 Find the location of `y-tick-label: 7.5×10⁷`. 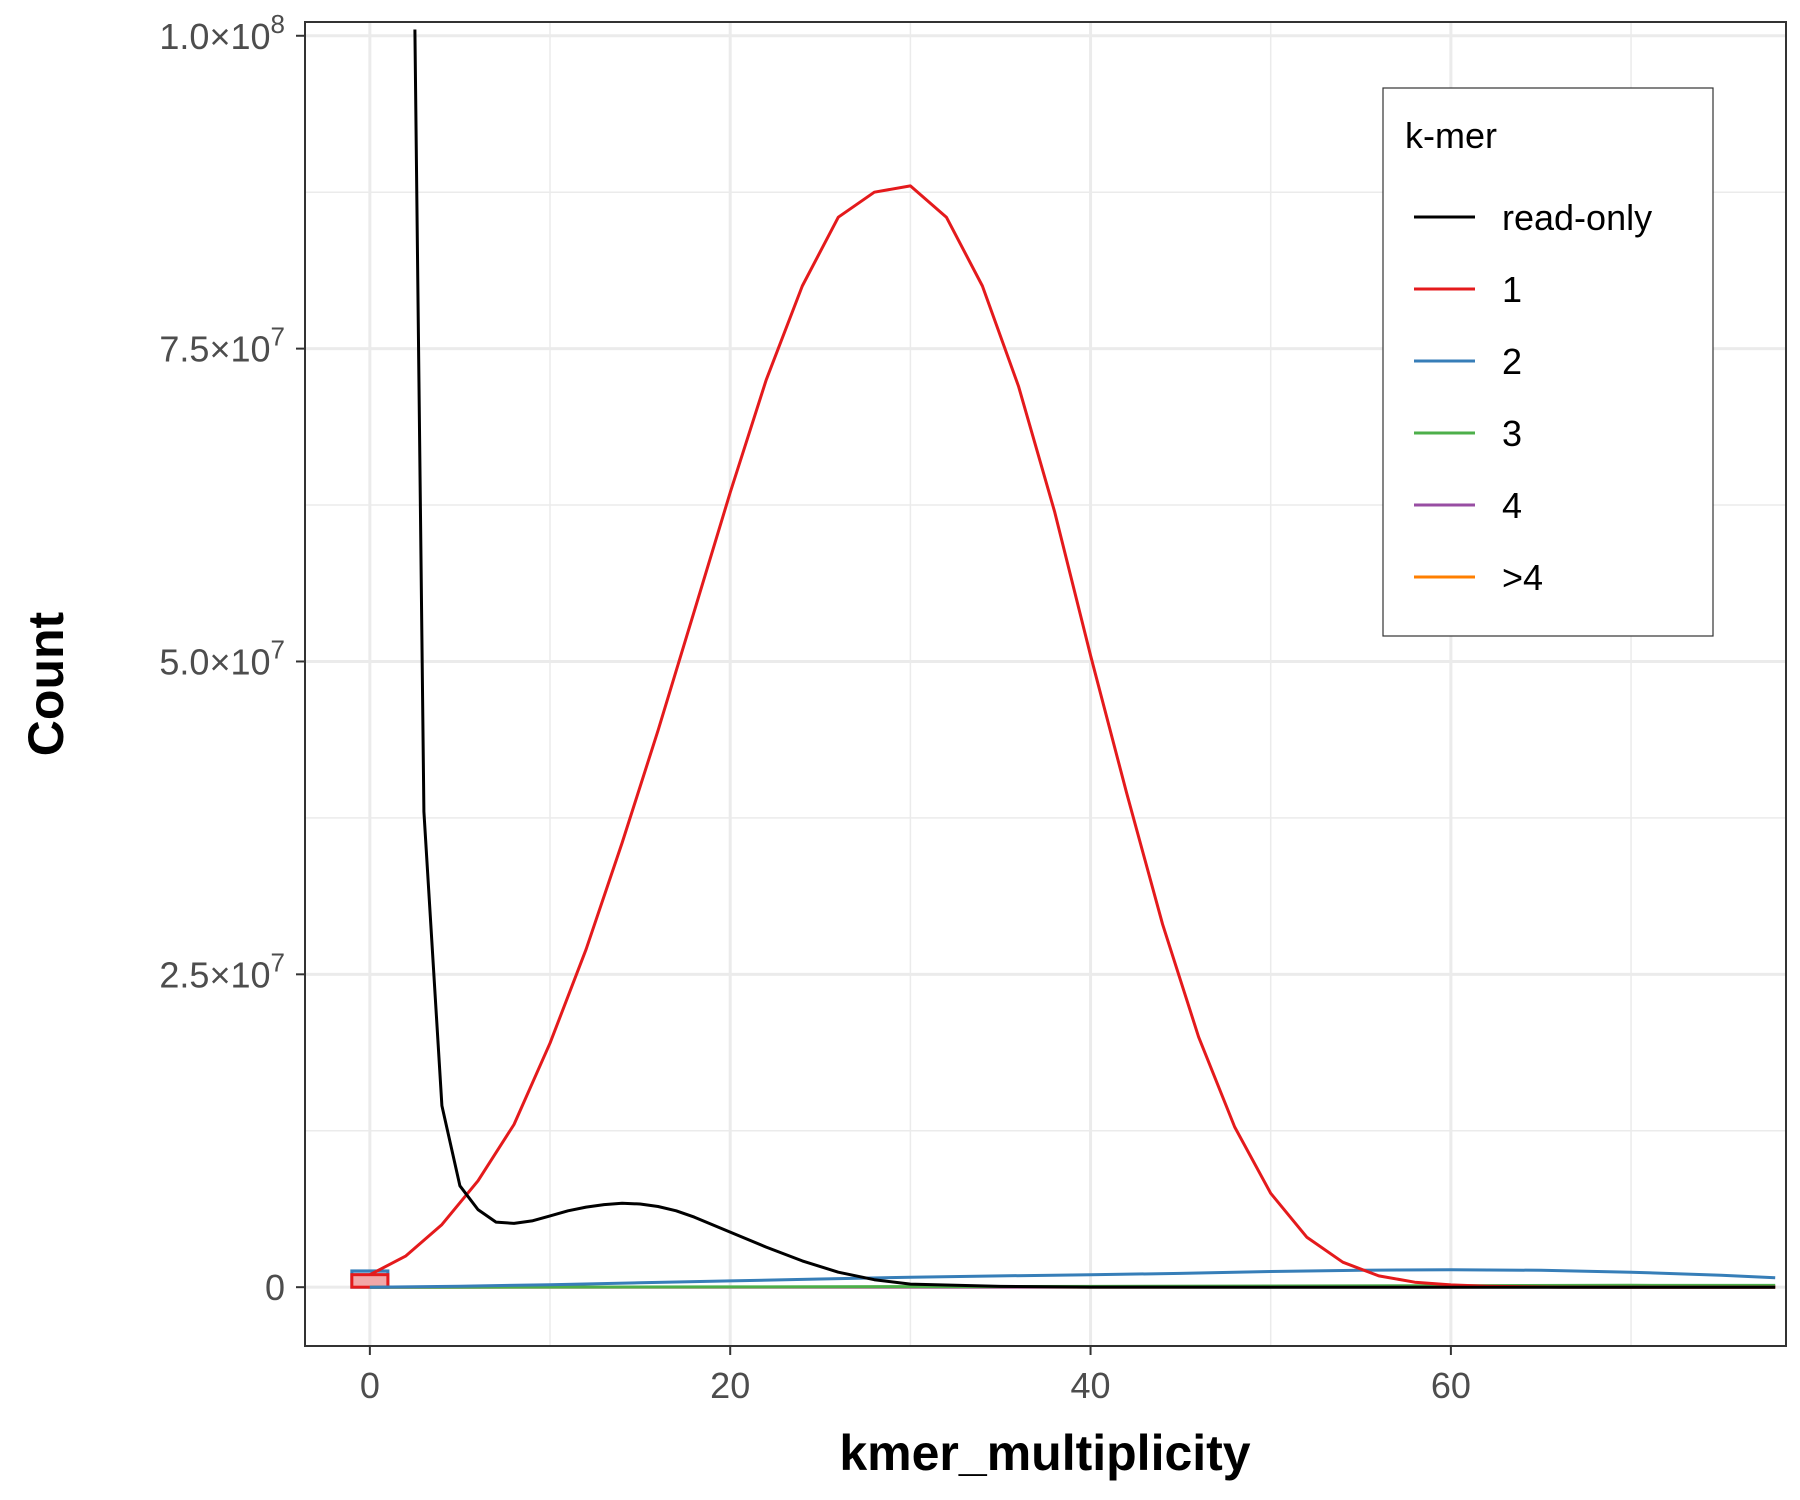

y-tick-label: 7.5×10⁷ is located at coordinates (222, 346).